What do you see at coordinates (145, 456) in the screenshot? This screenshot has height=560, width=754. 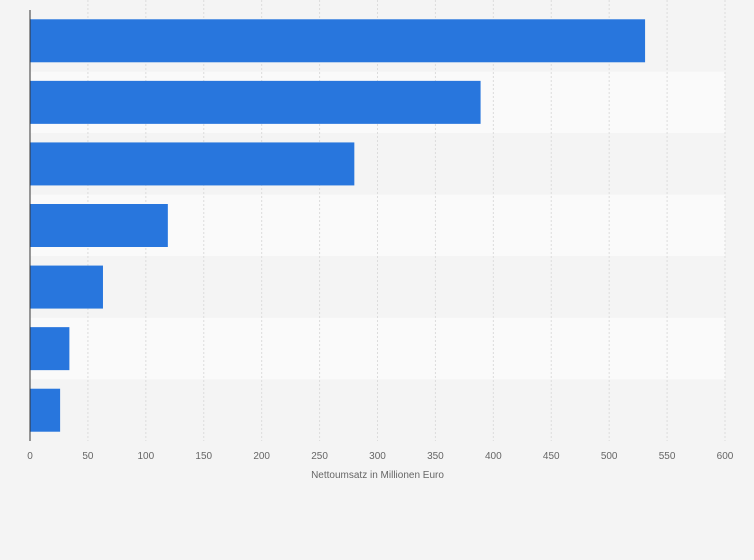 I see `x-tick-label: 100` at bounding box center [145, 456].